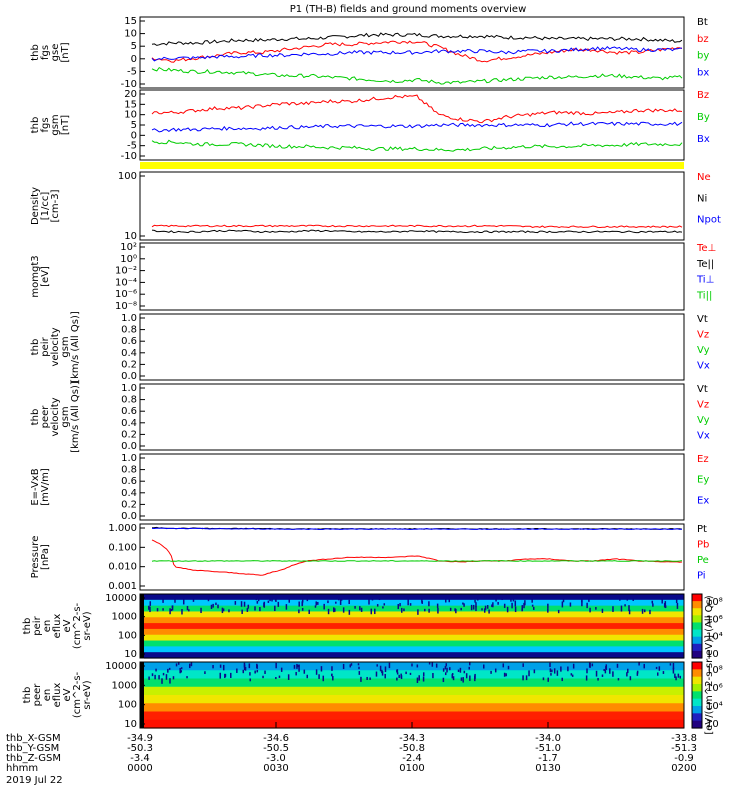  What do you see at coordinates (126, 294) in the screenshot?
I see `y-tick-label: 10⁻⁶` at bounding box center [126, 294].